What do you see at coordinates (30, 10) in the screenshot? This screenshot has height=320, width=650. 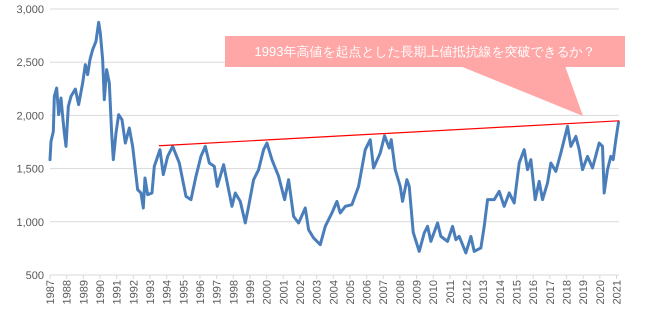 I see `y-tick-label: 3,000` at bounding box center [30, 10].